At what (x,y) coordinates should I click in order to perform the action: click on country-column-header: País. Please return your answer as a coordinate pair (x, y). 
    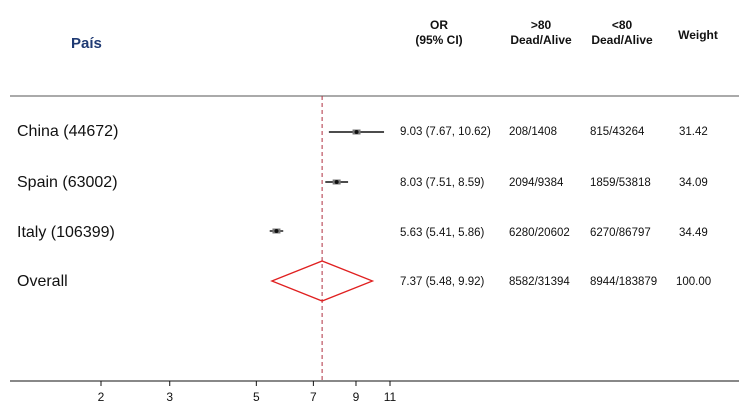
    Looking at the image, I should click on (86, 43).